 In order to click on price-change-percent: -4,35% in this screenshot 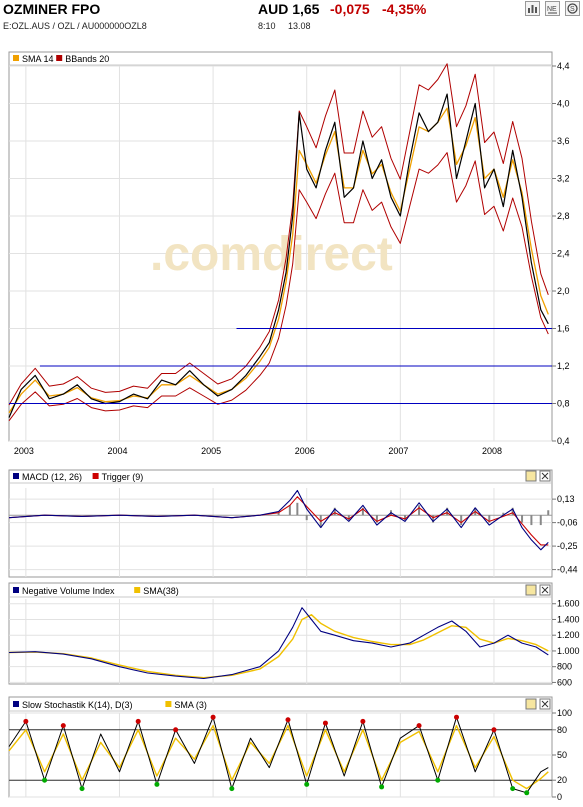, I will do `click(404, 9)`.